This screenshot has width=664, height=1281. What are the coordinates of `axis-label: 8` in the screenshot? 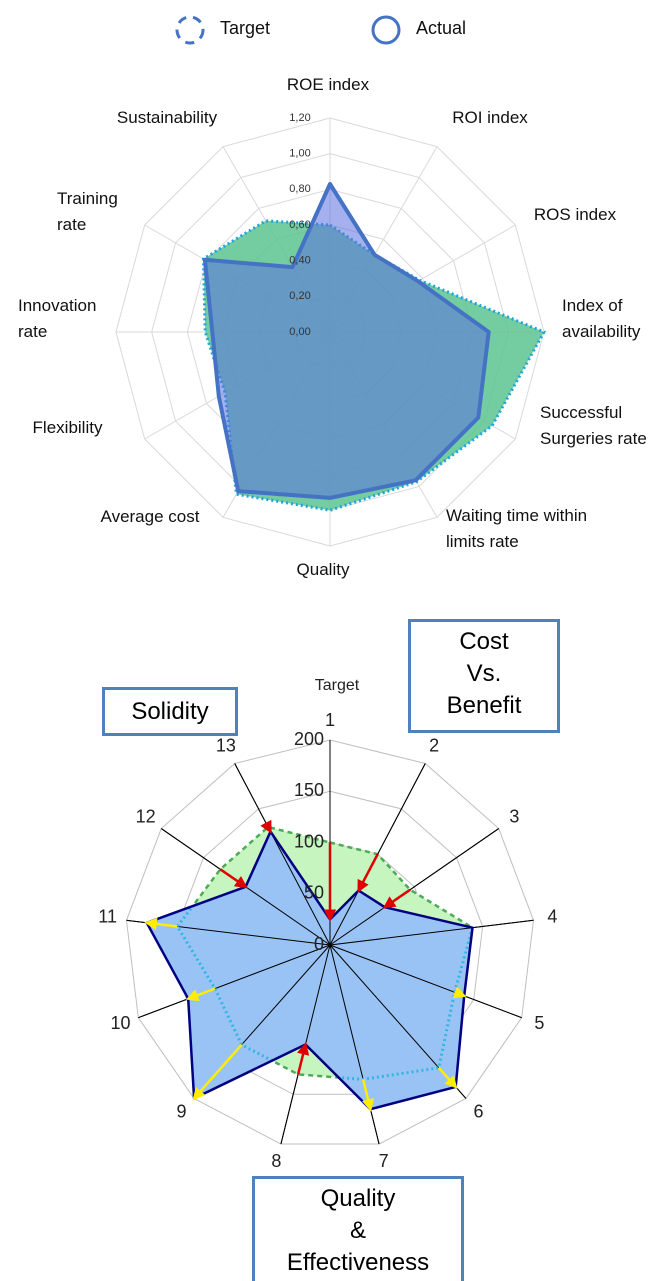 It's located at (276, 1161).